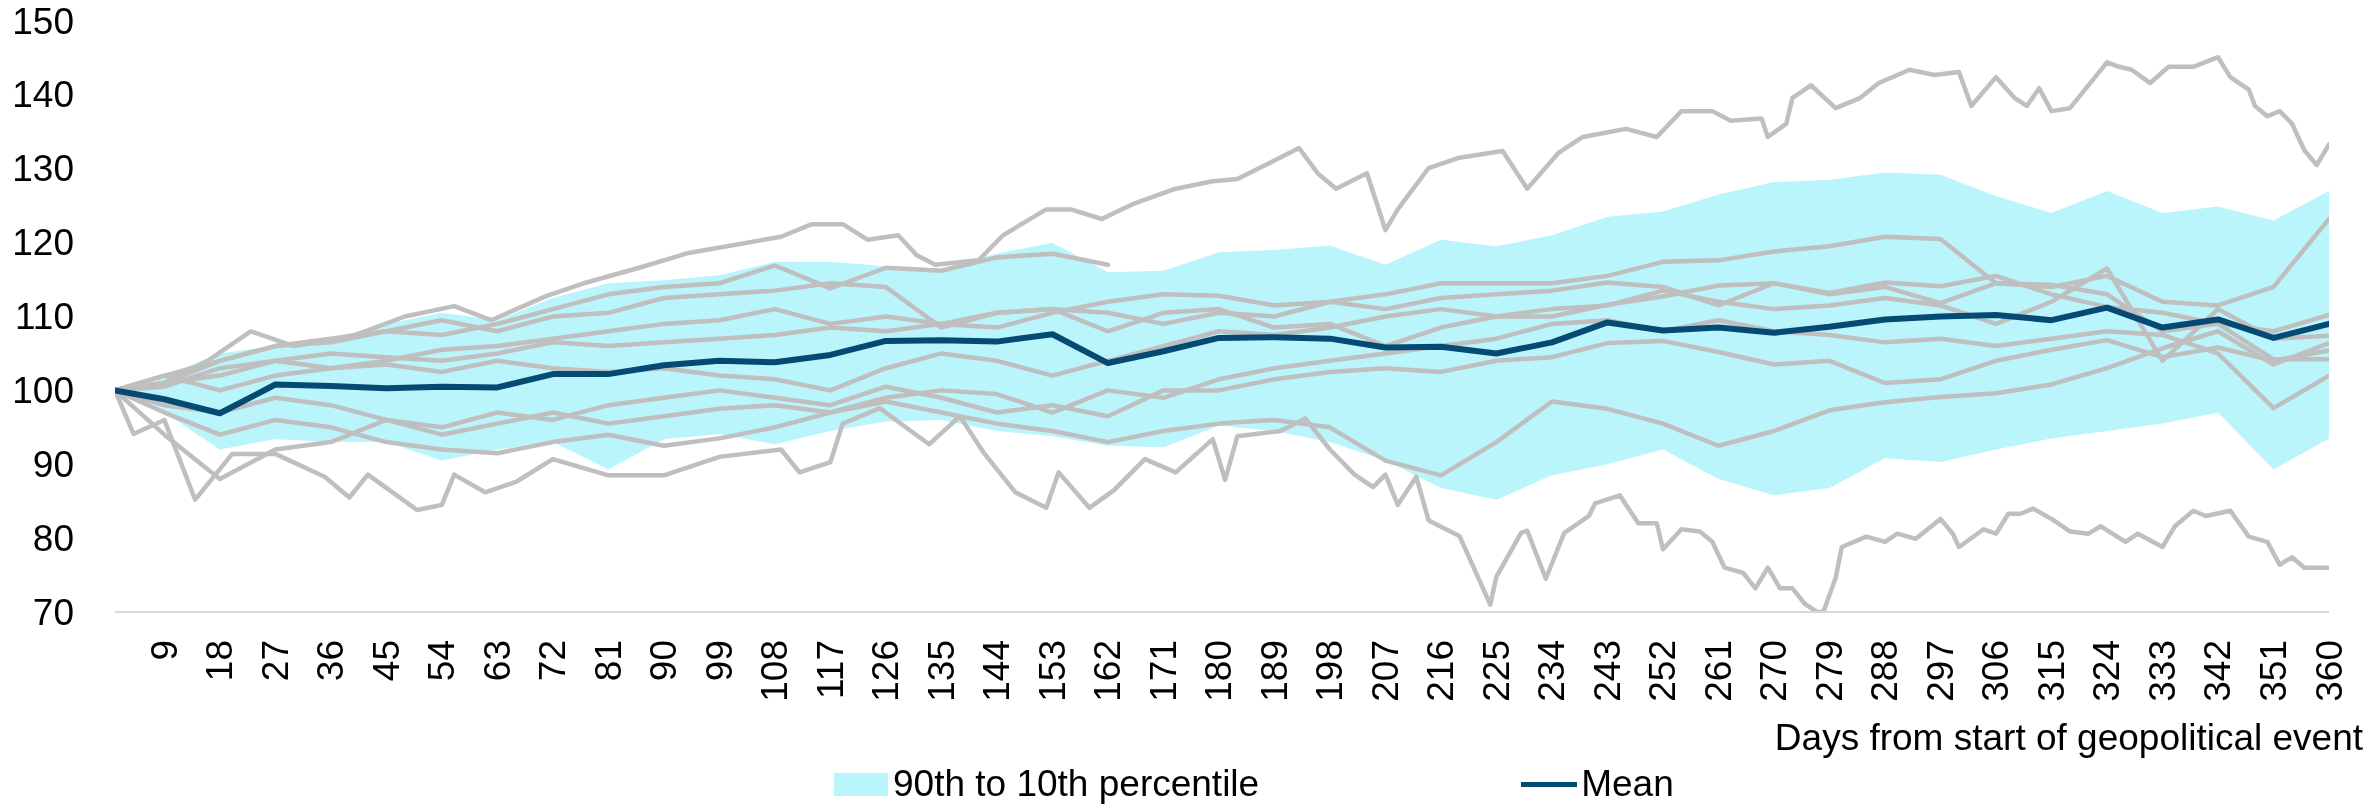  I want to click on x-tick-label: 216, so click(1441, 671).